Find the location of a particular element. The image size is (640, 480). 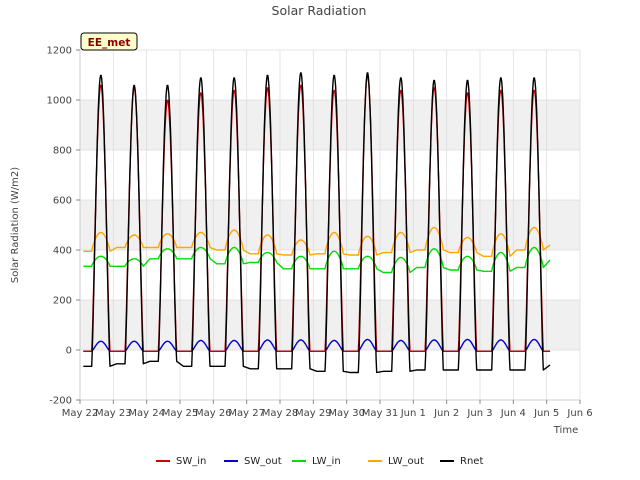

legend-label: Rnet is located at coordinates (471, 461).